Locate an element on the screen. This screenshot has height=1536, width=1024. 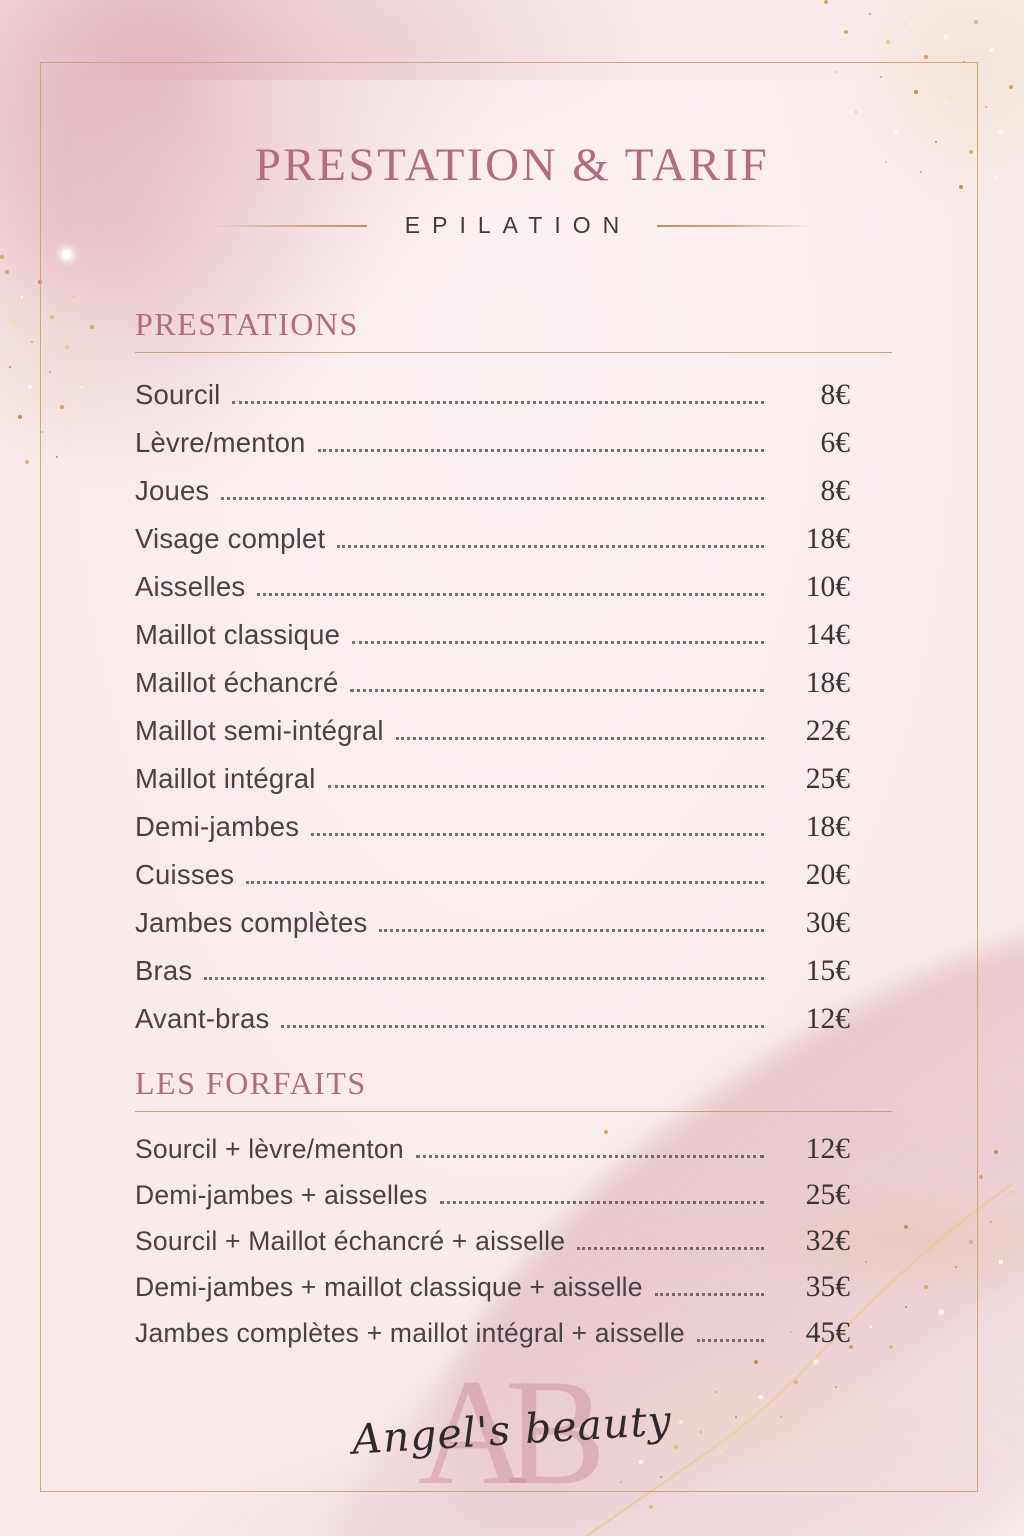
price-row: Lèvre/menton 6€ is located at coordinates (513, 443).